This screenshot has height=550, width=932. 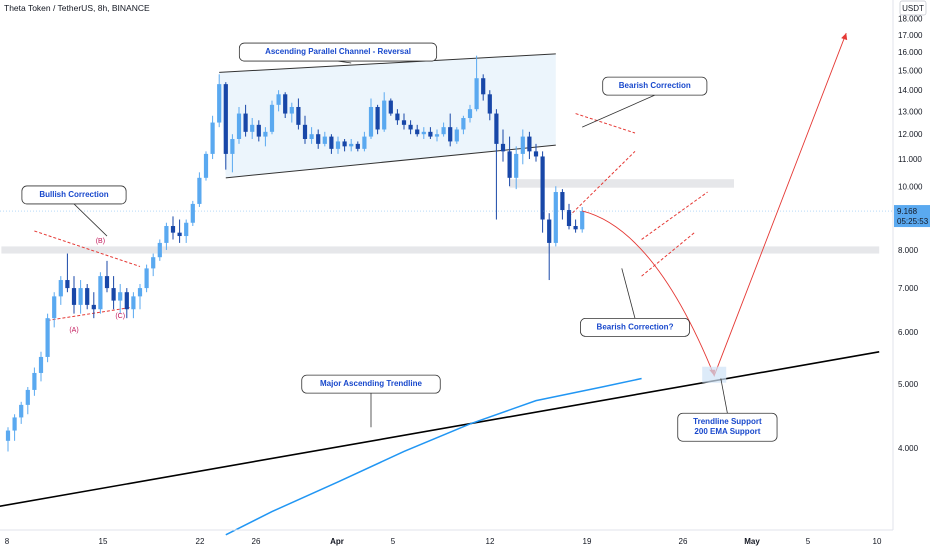 What do you see at coordinates (912, 216) in the screenshot?
I see `last-price-badge` at bounding box center [912, 216].